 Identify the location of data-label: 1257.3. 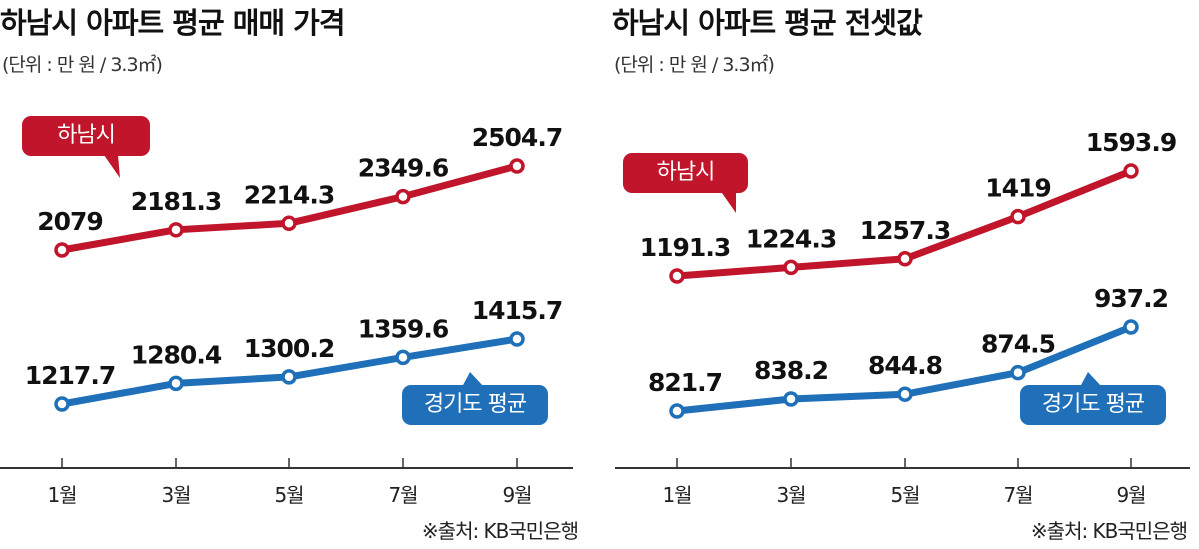
(905, 230).